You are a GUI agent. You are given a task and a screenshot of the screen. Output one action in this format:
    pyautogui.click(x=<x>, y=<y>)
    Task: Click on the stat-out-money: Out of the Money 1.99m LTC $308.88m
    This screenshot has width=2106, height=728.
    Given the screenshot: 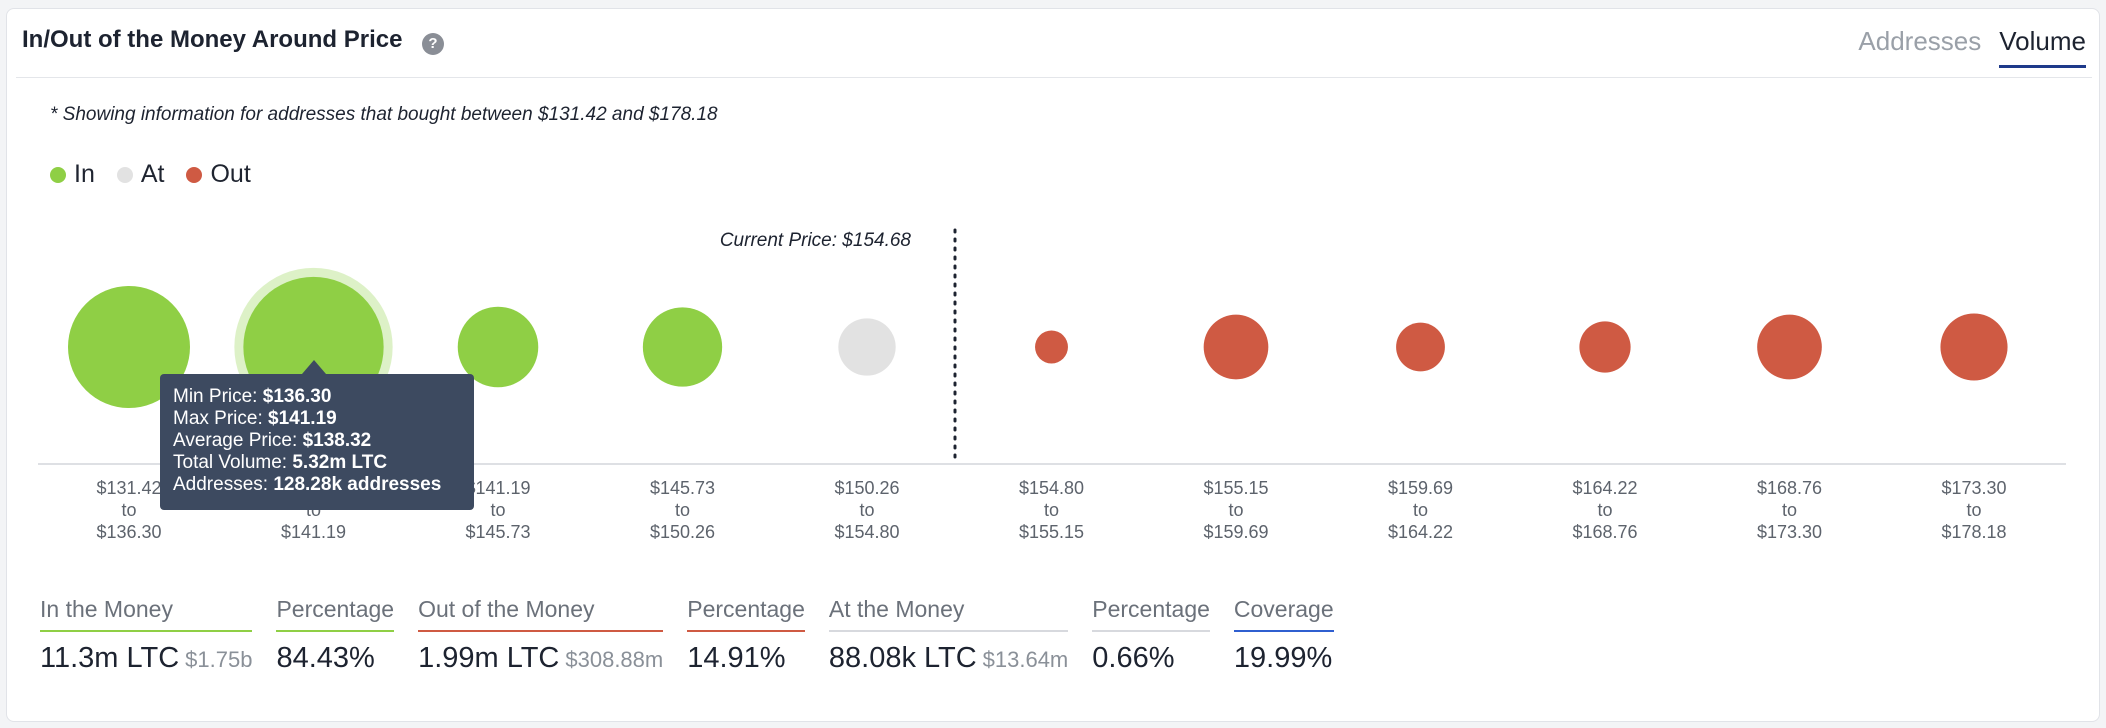 What is the action you would take?
    pyautogui.click(x=541, y=635)
    